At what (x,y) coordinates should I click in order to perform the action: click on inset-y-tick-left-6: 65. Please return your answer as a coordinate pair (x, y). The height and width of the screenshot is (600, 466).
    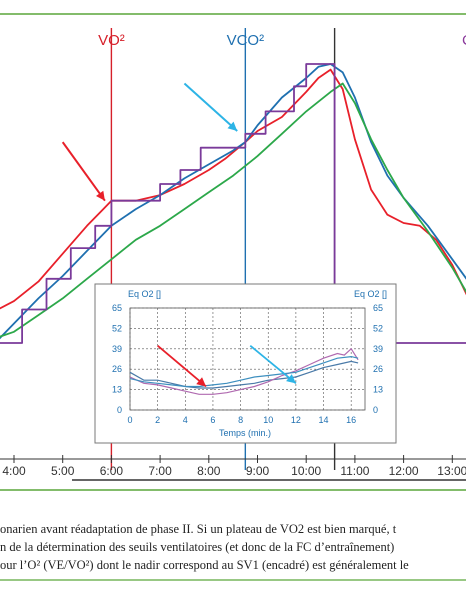
    Looking at the image, I should click on (117, 308).